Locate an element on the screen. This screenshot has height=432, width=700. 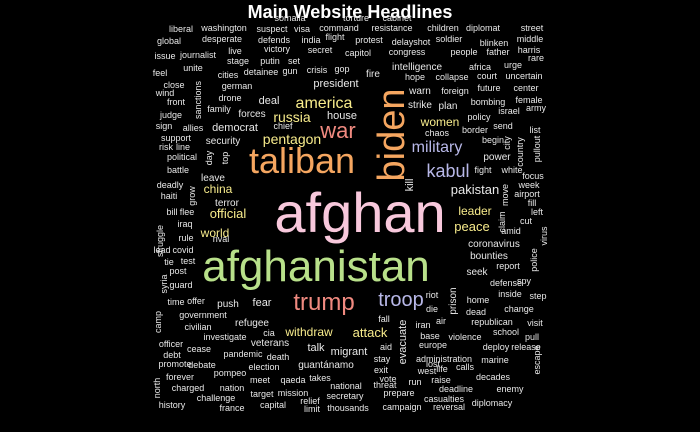
word-exit: exit is located at coordinates (381, 370).